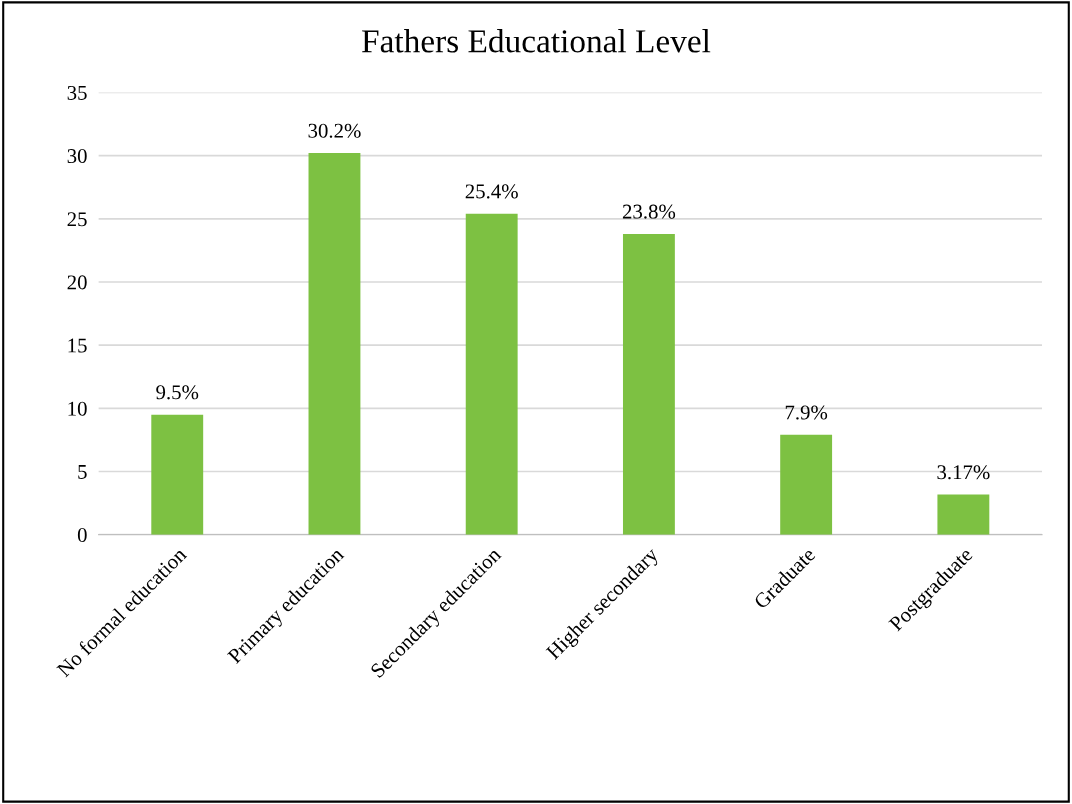 The image size is (1072, 804). I want to click on y-tick-label: 10, so click(77, 408).